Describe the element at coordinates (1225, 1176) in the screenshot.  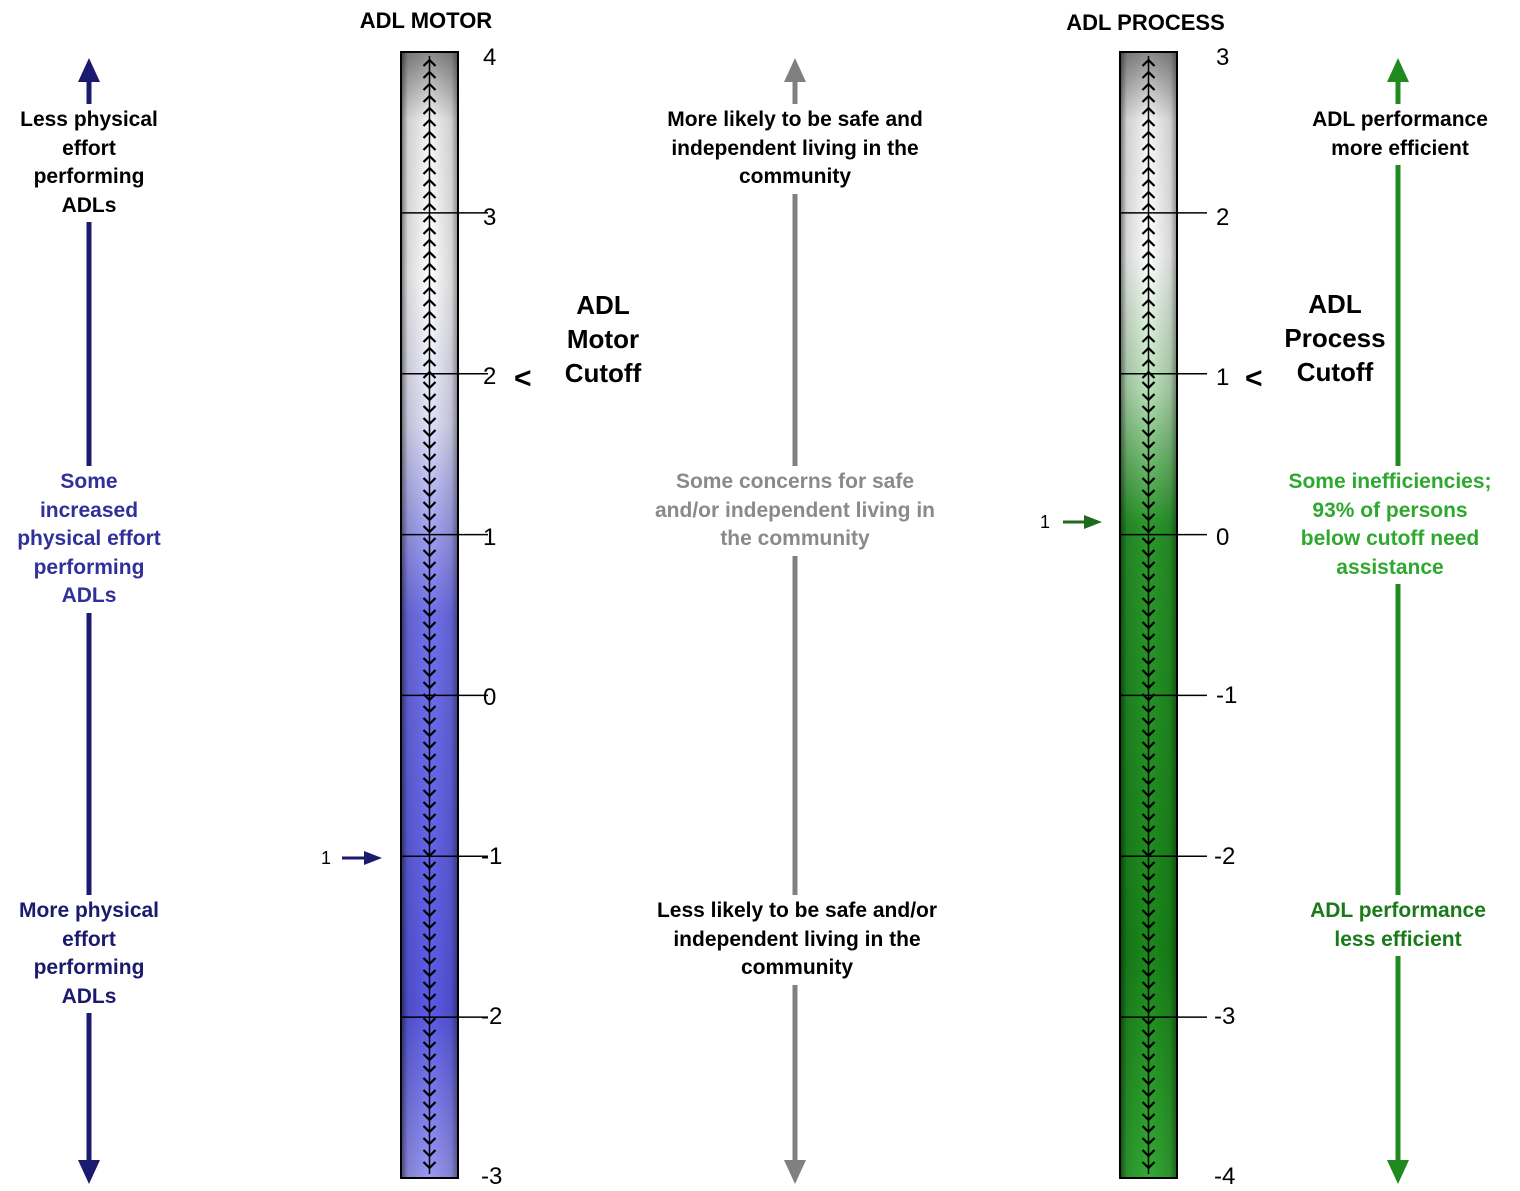
I see `process-tick-label: -4` at that location.